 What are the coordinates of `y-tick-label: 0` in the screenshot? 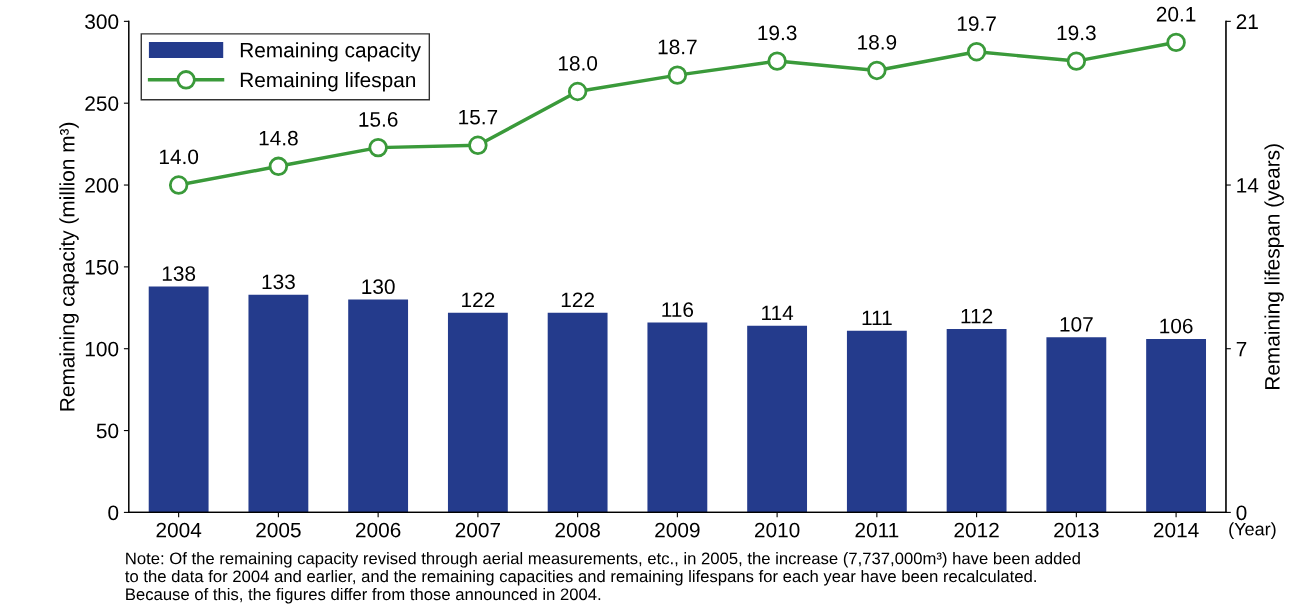 It's located at (113, 513).